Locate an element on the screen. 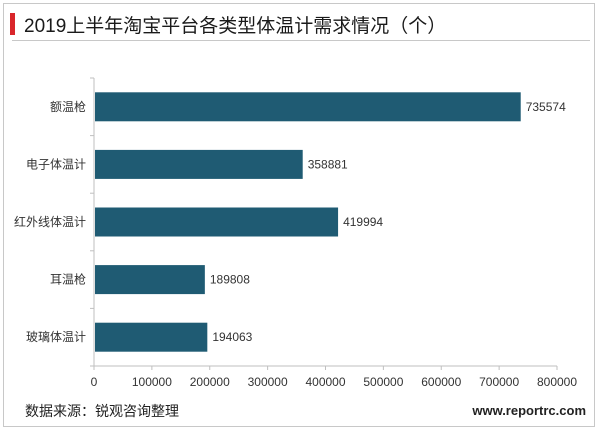 This screenshot has height=431, width=600. category-label: 电子体温计 is located at coordinates (56, 164).